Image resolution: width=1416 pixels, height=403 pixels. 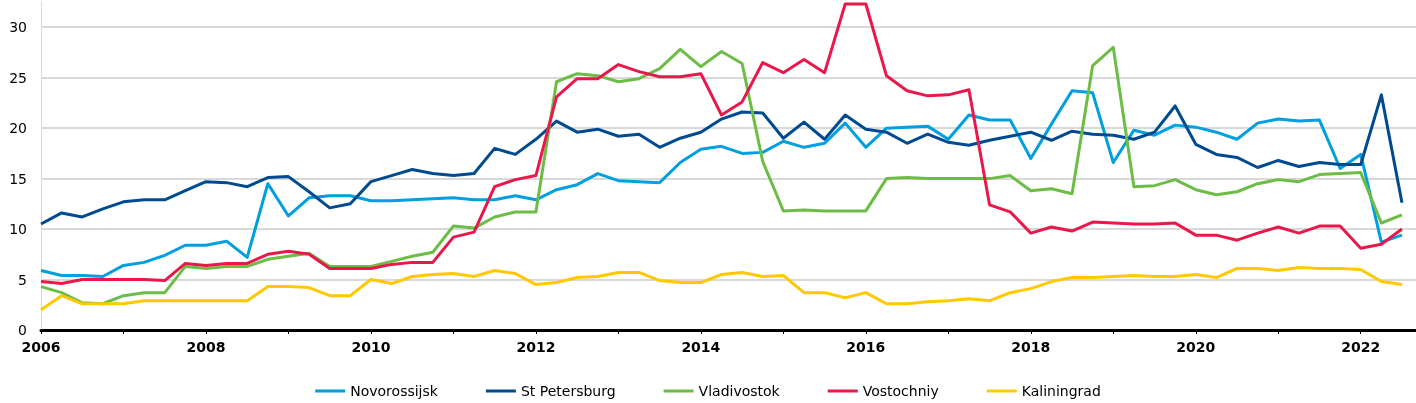 What do you see at coordinates (206, 347) in the screenshot?
I see `x-tick-label: 2008` at bounding box center [206, 347].